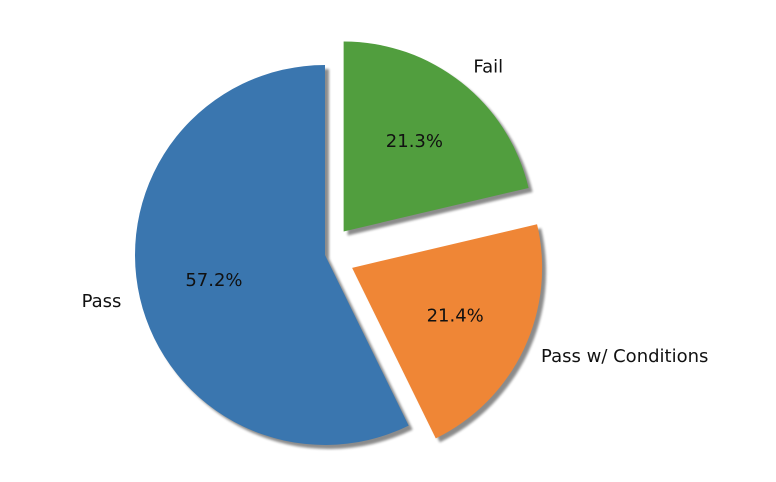  I want to click on pie-slice-pass-w-conditions, so click(447, 331).